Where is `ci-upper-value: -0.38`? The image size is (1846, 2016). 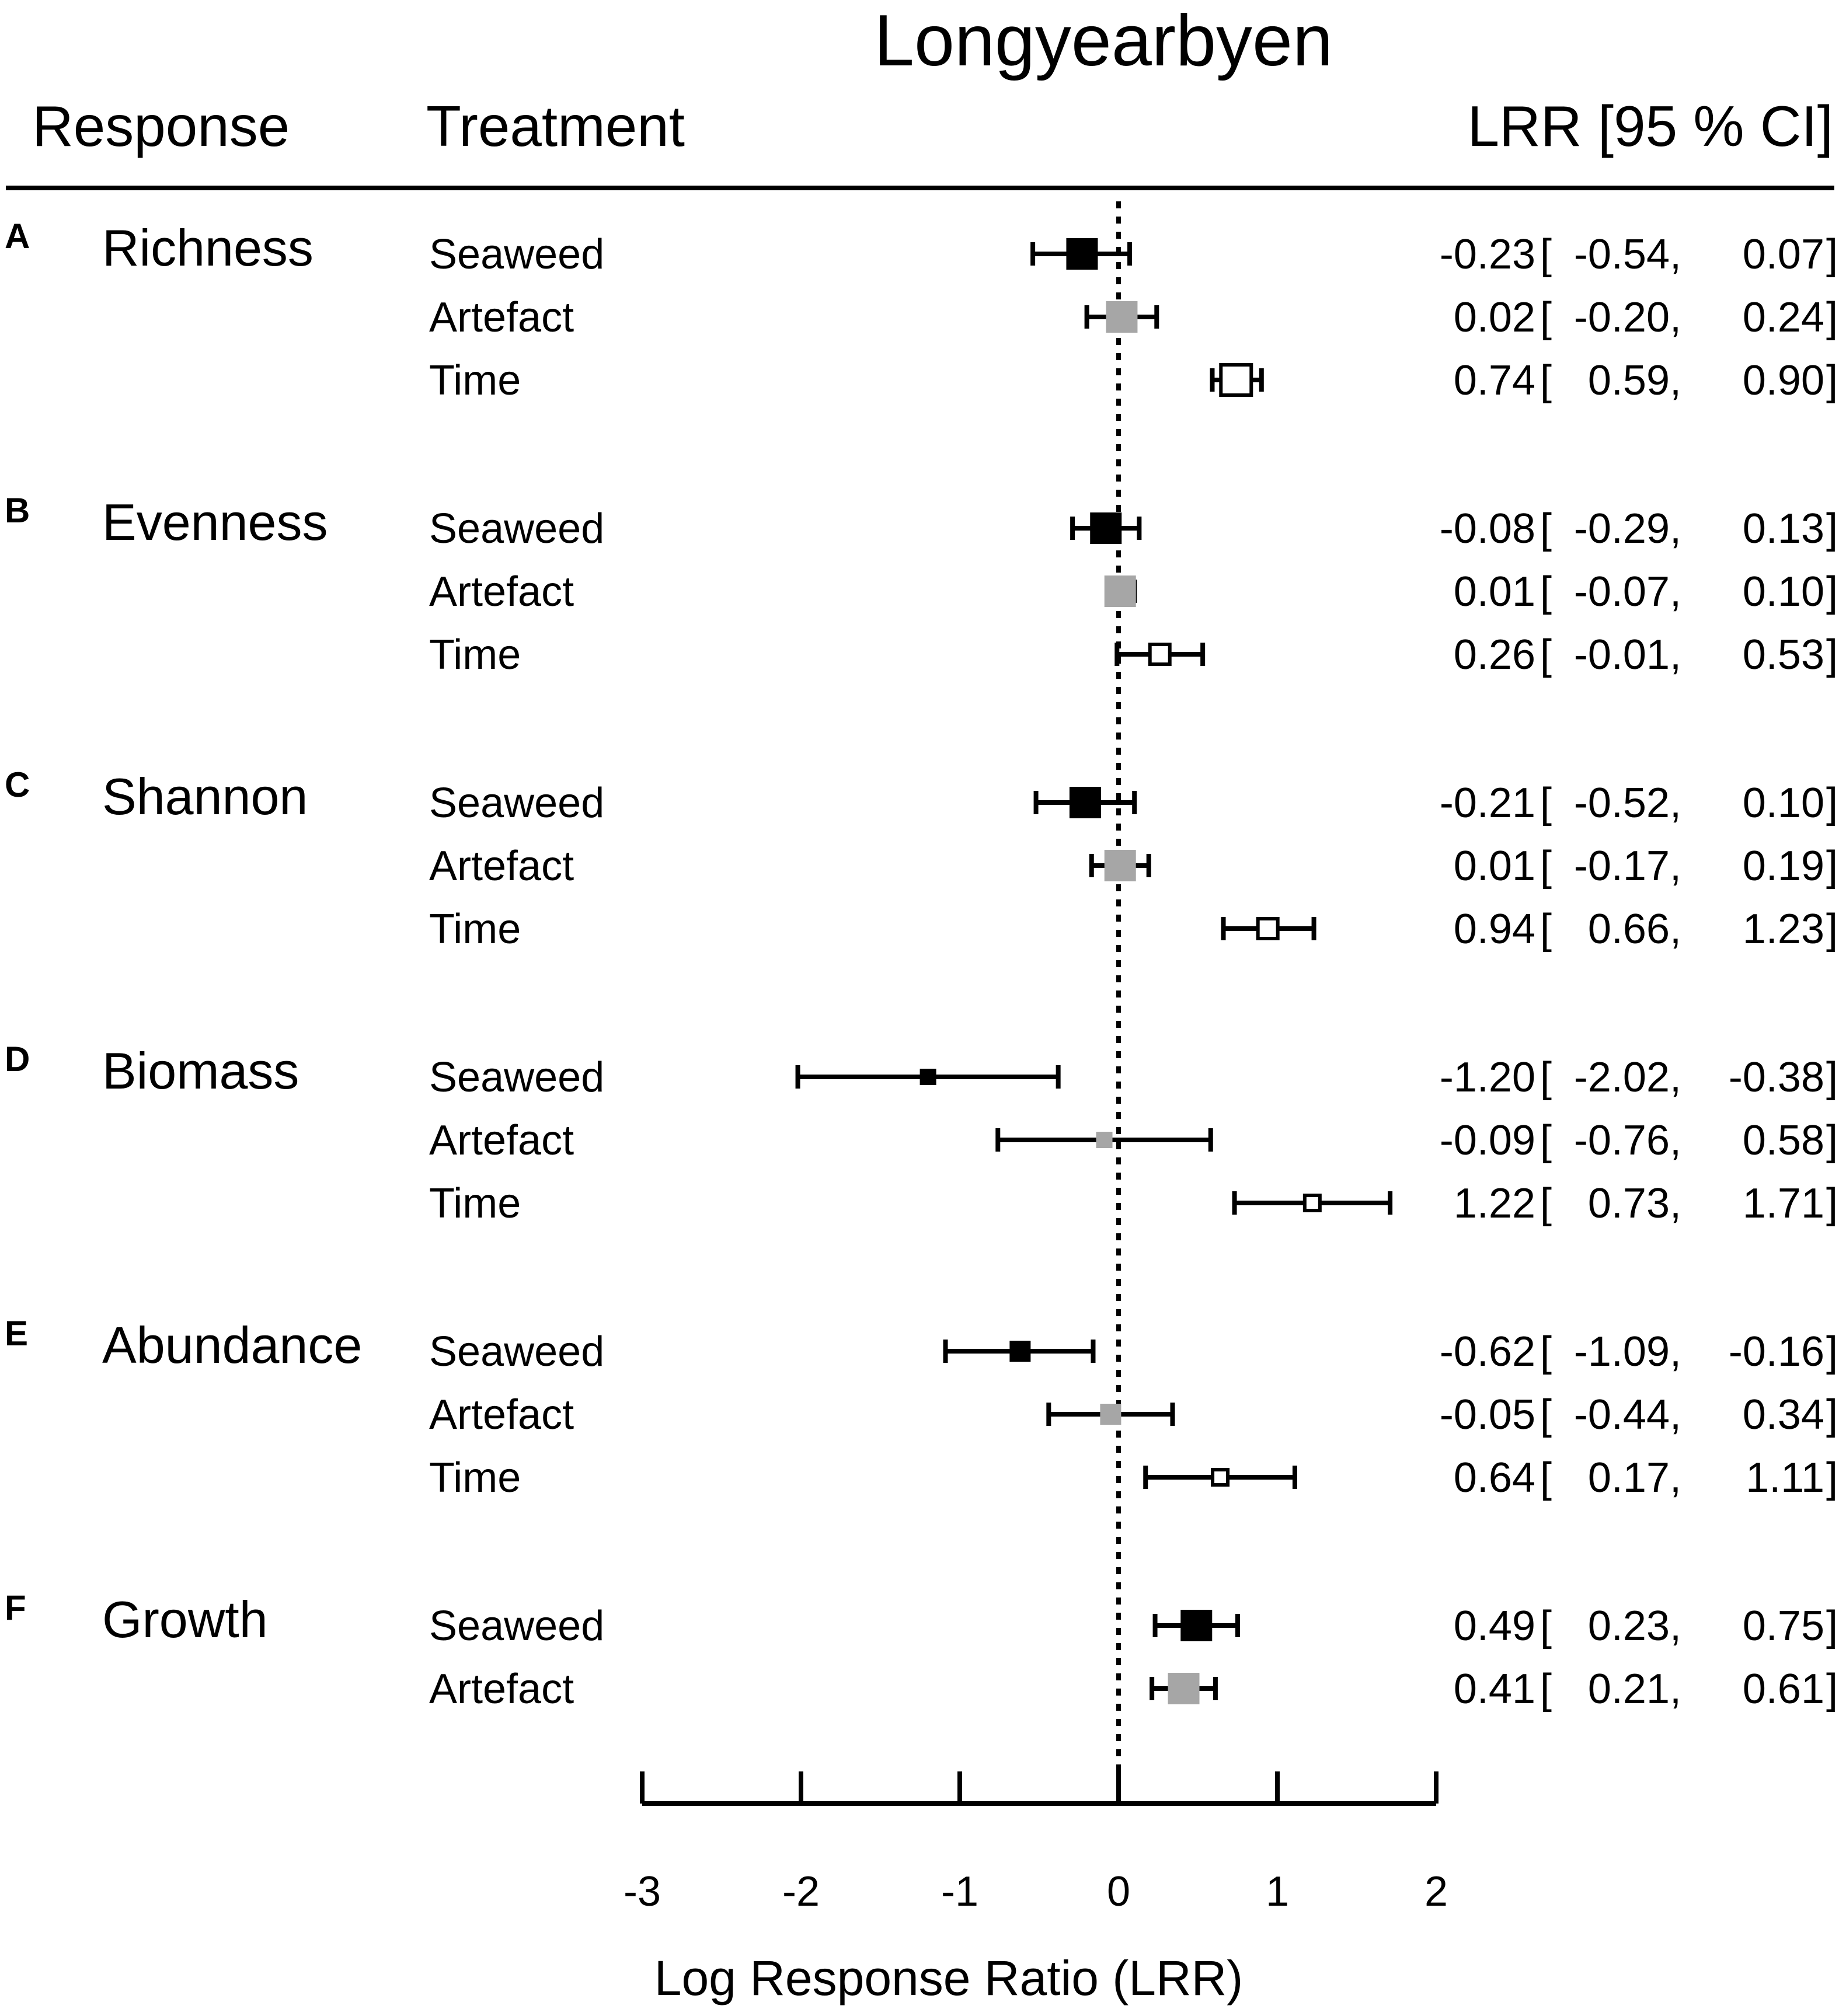
ci-upper-value: -0.38 is located at coordinates (1777, 1077).